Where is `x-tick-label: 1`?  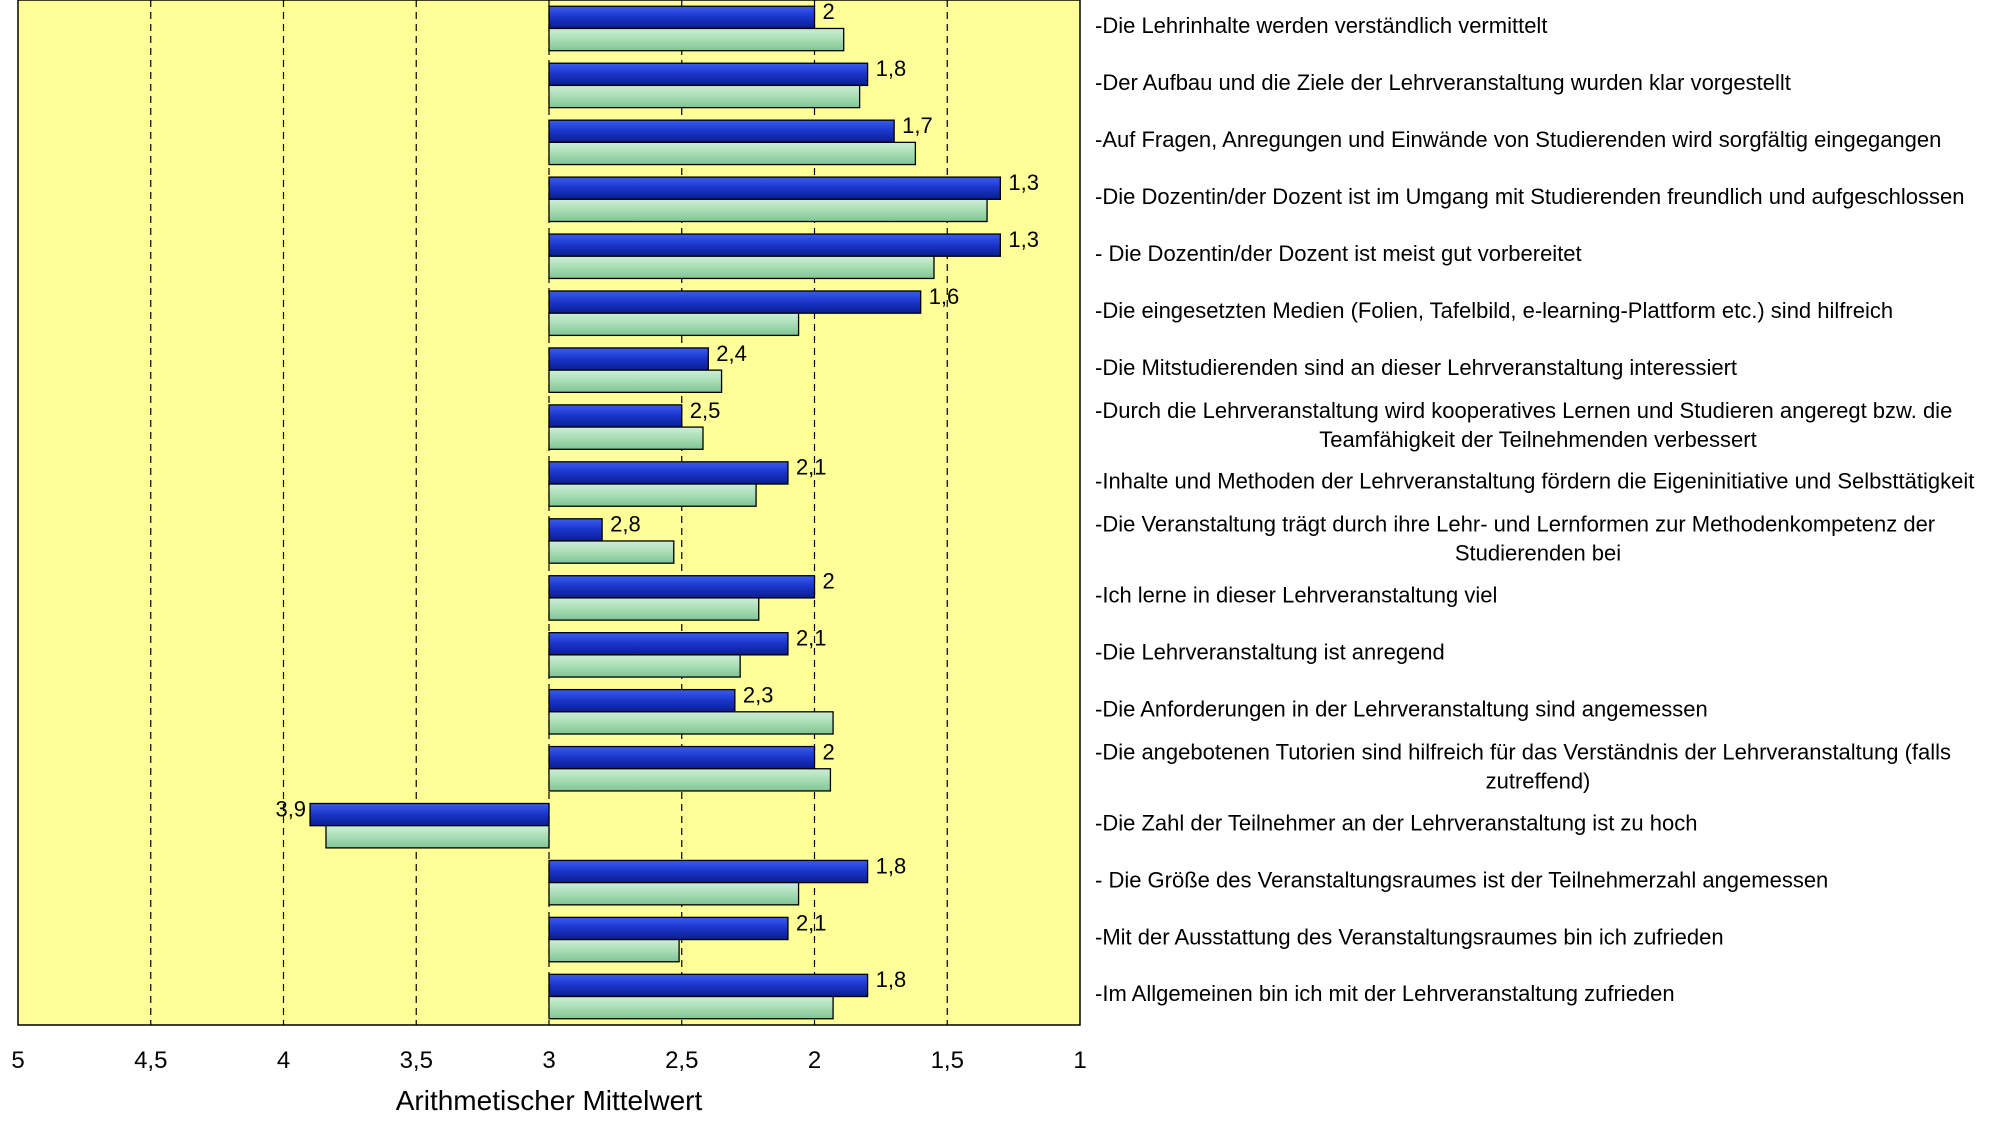 x-tick-label: 1 is located at coordinates (1079, 1060).